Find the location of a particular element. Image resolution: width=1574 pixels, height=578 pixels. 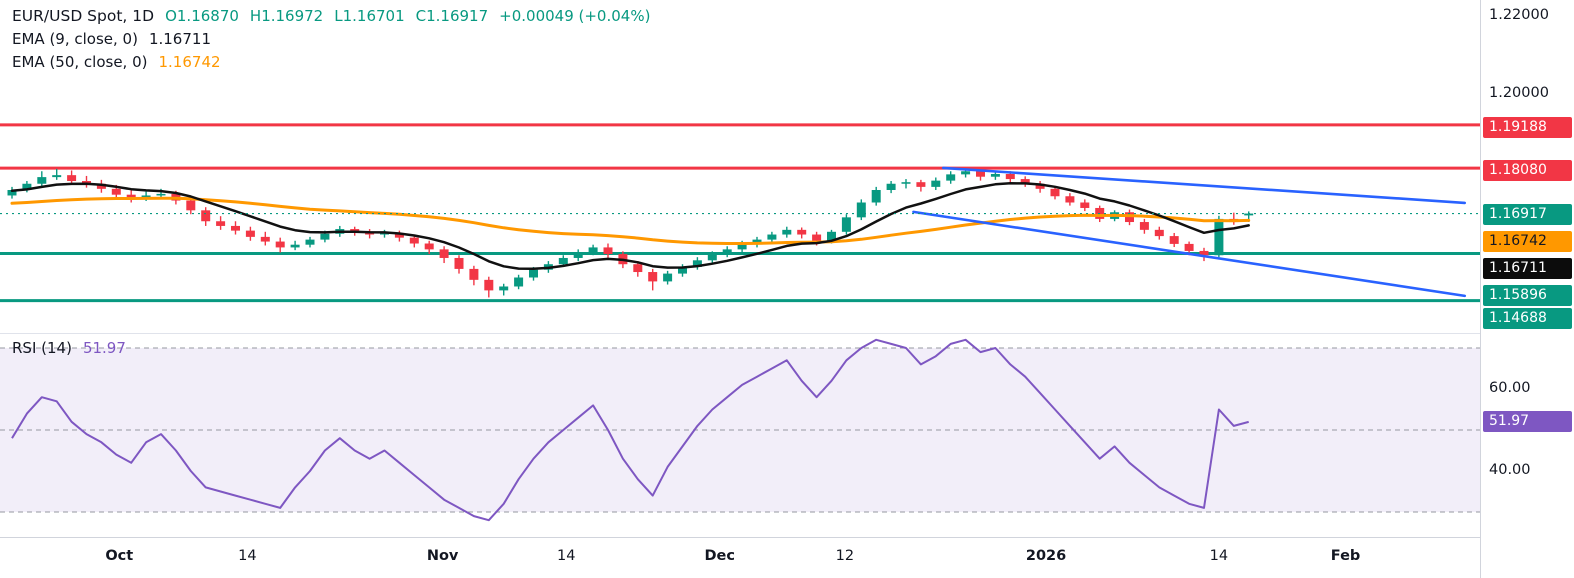

price-badge: 1.19188 is located at coordinates (1527, 127).